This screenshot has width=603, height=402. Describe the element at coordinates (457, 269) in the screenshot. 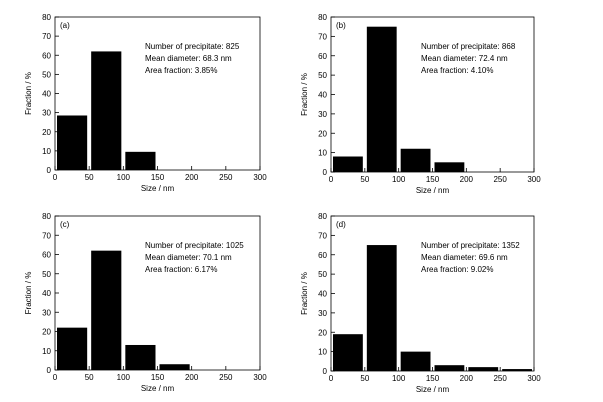

I see `annotation-text: Area fraction: 9.02%` at that location.